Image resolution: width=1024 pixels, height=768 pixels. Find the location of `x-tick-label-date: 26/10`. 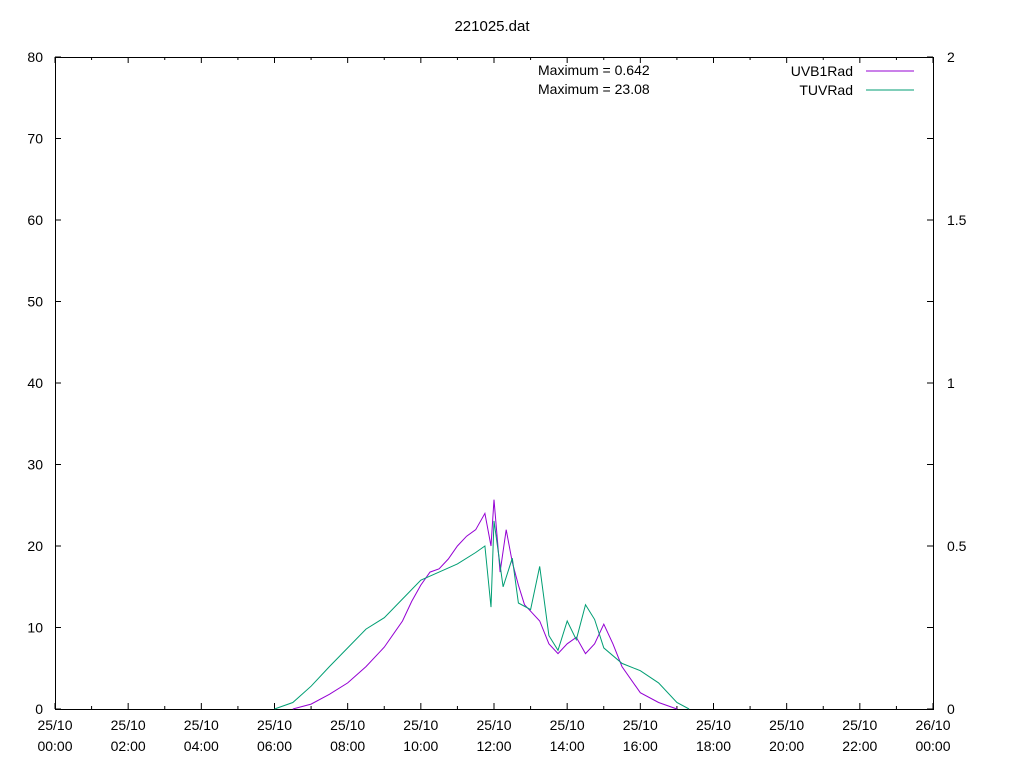

x-tick-label-date: 26/10 is located at coordinates (932, 725).